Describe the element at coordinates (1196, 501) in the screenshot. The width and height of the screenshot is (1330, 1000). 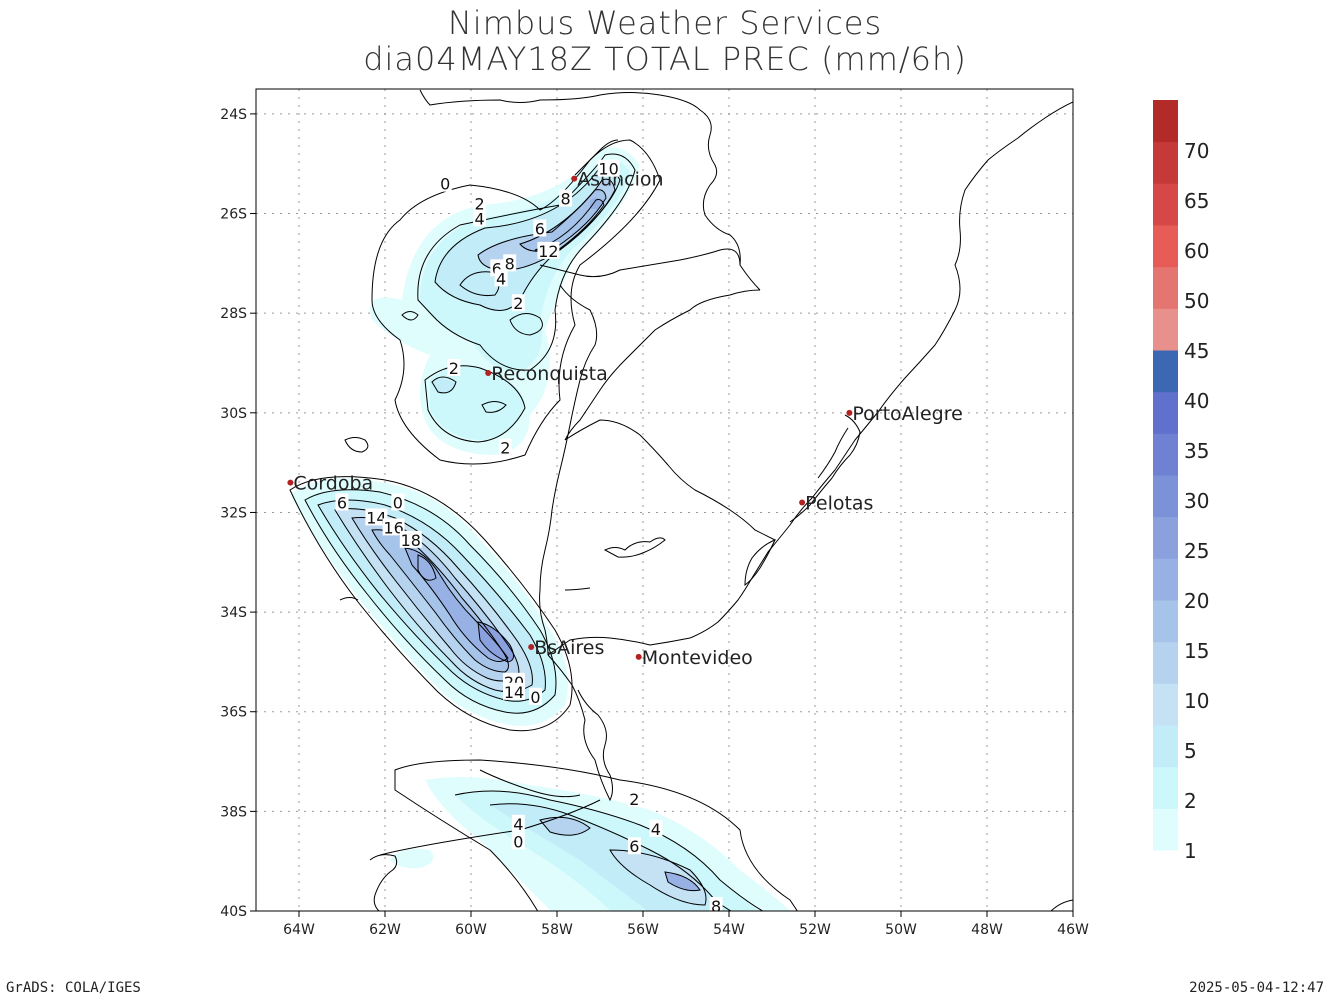
I see `legend-level-label: 30` at that location.